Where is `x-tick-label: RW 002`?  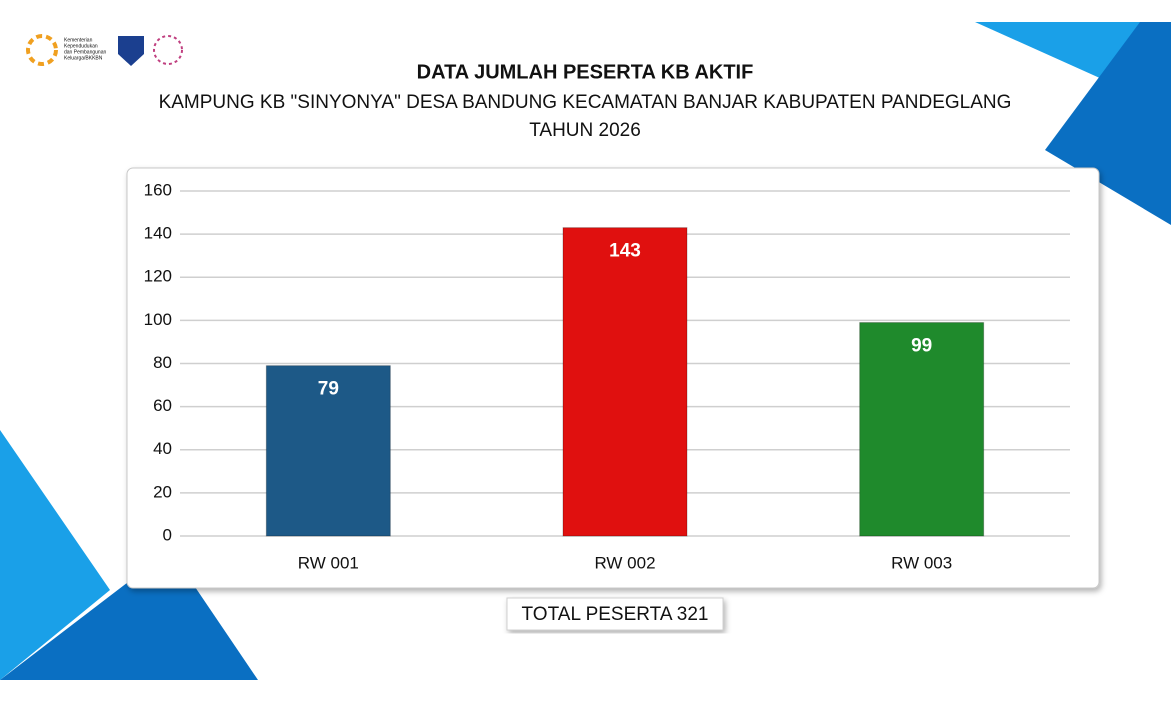
x-tick-label: RW 002 is located at coordinates (624, 562).